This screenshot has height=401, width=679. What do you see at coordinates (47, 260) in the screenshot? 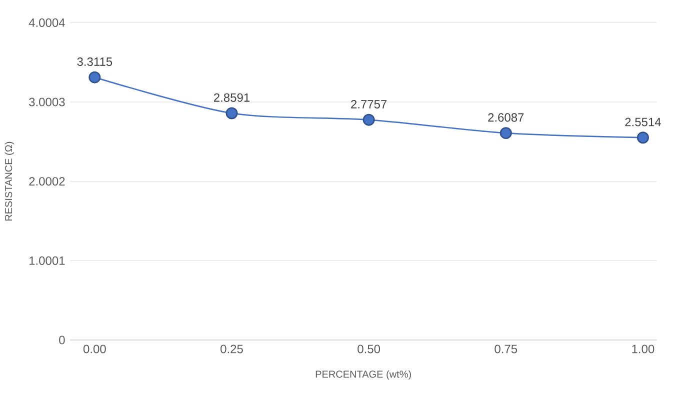
I see `y-tick-label: 1.0001` at bounding box center [47, 260].